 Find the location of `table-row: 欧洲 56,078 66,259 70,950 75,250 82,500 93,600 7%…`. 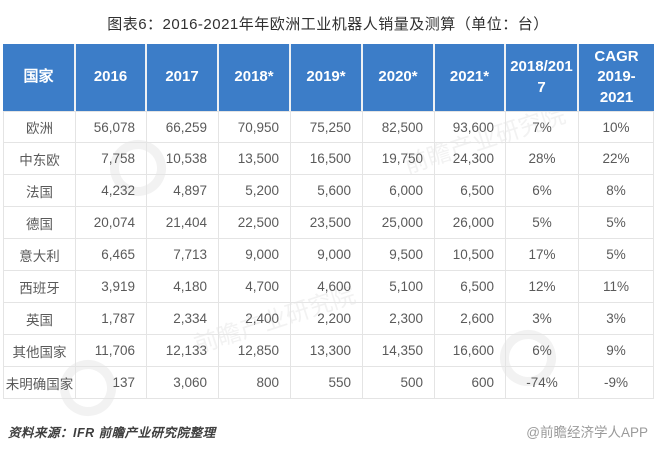

table-row: 欧洲 56,078 66,259 70,950 75,250 82,500 93,600 7%… is located at coordinates (328, 127).